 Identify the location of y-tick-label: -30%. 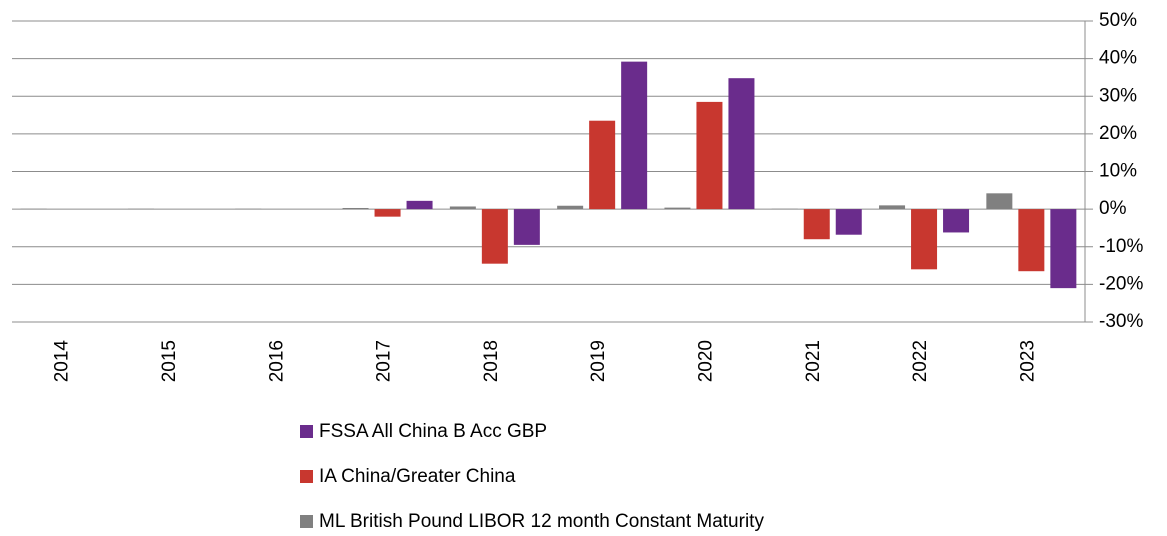
(1121, 321).